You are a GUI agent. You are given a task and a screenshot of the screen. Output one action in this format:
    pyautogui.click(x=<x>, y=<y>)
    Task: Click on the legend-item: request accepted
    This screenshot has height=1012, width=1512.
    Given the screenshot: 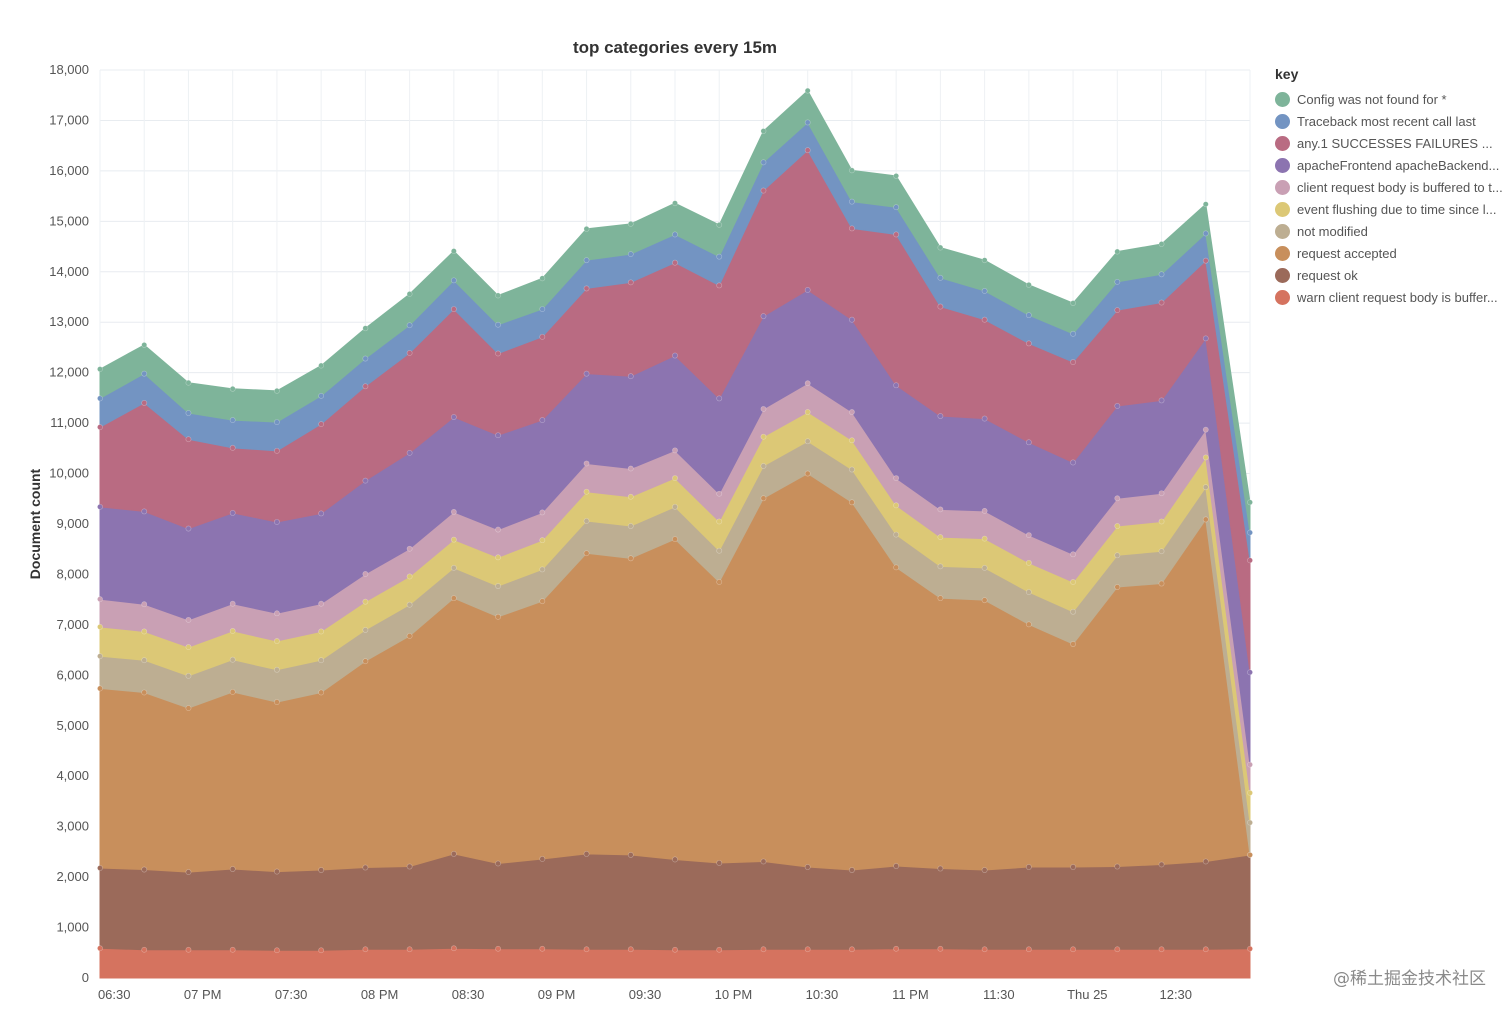 What is the action you would take?
    pyautogui.click(x=1392, y=253)
    